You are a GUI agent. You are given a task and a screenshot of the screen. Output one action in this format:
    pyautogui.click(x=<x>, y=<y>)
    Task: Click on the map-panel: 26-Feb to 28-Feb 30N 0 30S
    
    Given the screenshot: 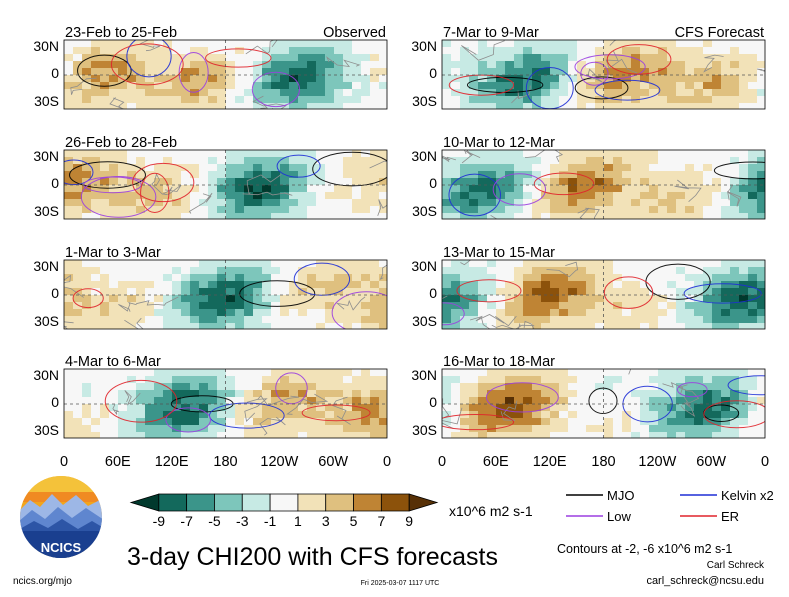 What is the action you would take?
    pyautogui.click(x=210, y=177)
    